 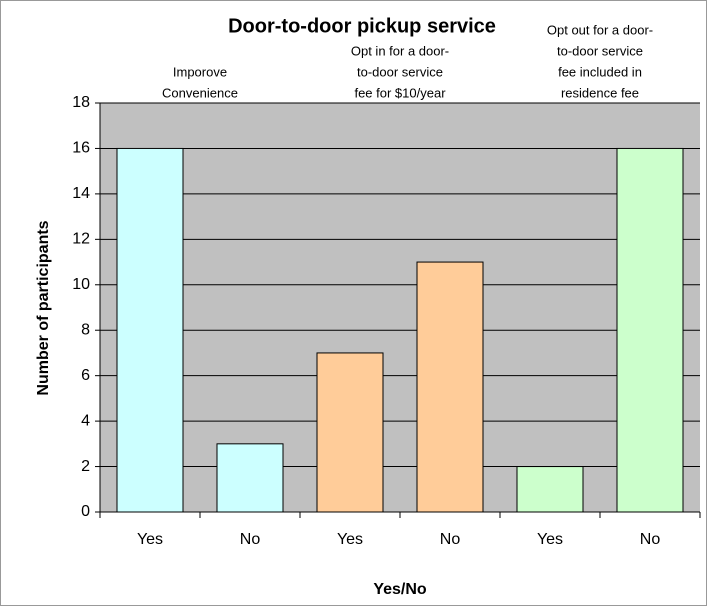 What do you see at coordinates (362, 26) in the screenshot?
I see `chart-title: Door-to-door pickup service` at bounding box center [362, 26].